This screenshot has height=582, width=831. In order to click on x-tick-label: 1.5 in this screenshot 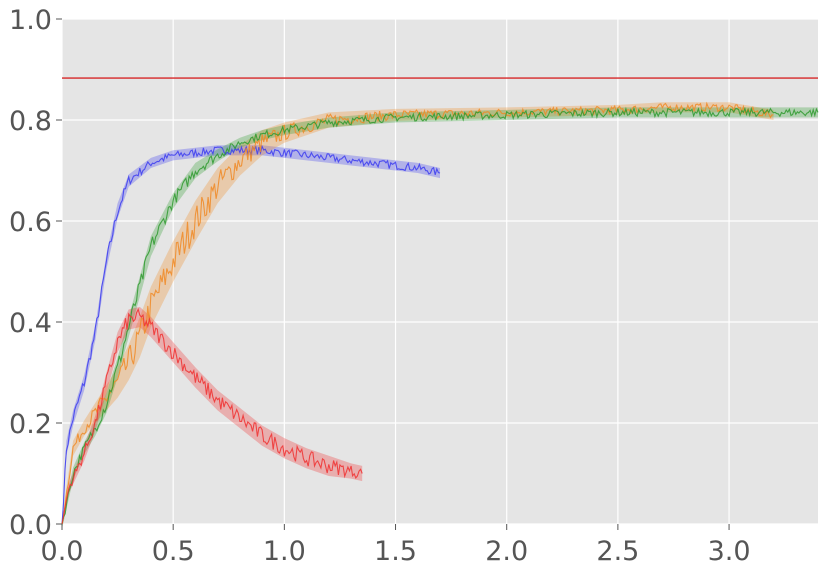, I will do `click(395, 551)`.